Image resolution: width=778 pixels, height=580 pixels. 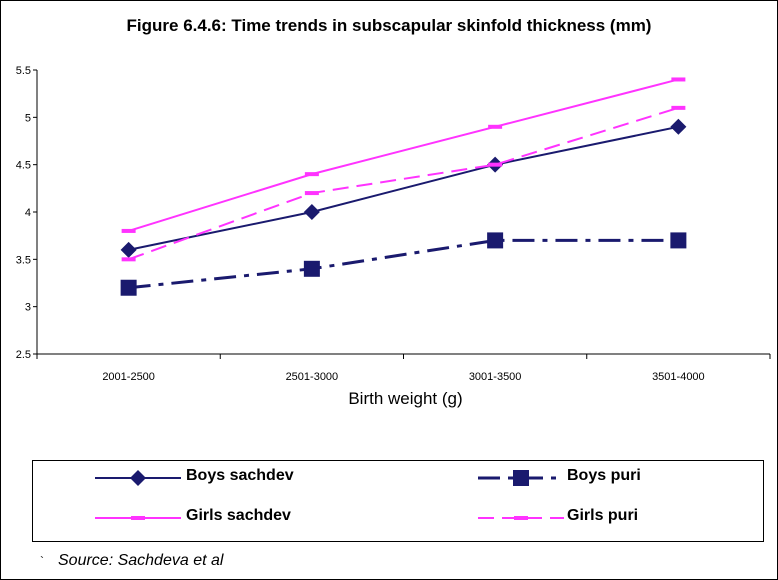 I want to click on y-tick-label: 5.5, so click(x=23, y=71).